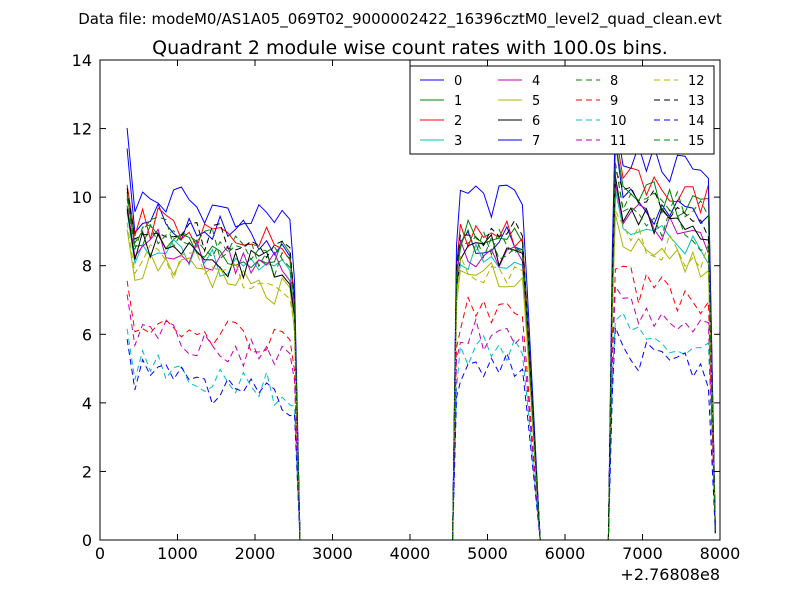 The height and width of the screenshot is (600, 800). Describe the element at coordinates (696, 81) in the screenshot. I see `legend-label-12: 12` at that location.